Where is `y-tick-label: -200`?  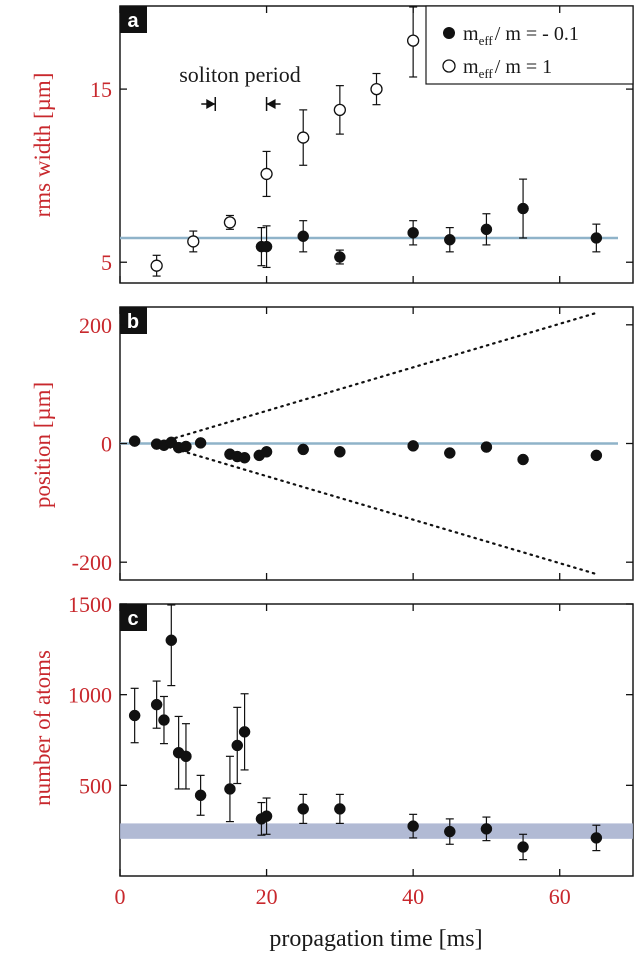 y-tick-label: -200 is located at coordinates (92, 562).